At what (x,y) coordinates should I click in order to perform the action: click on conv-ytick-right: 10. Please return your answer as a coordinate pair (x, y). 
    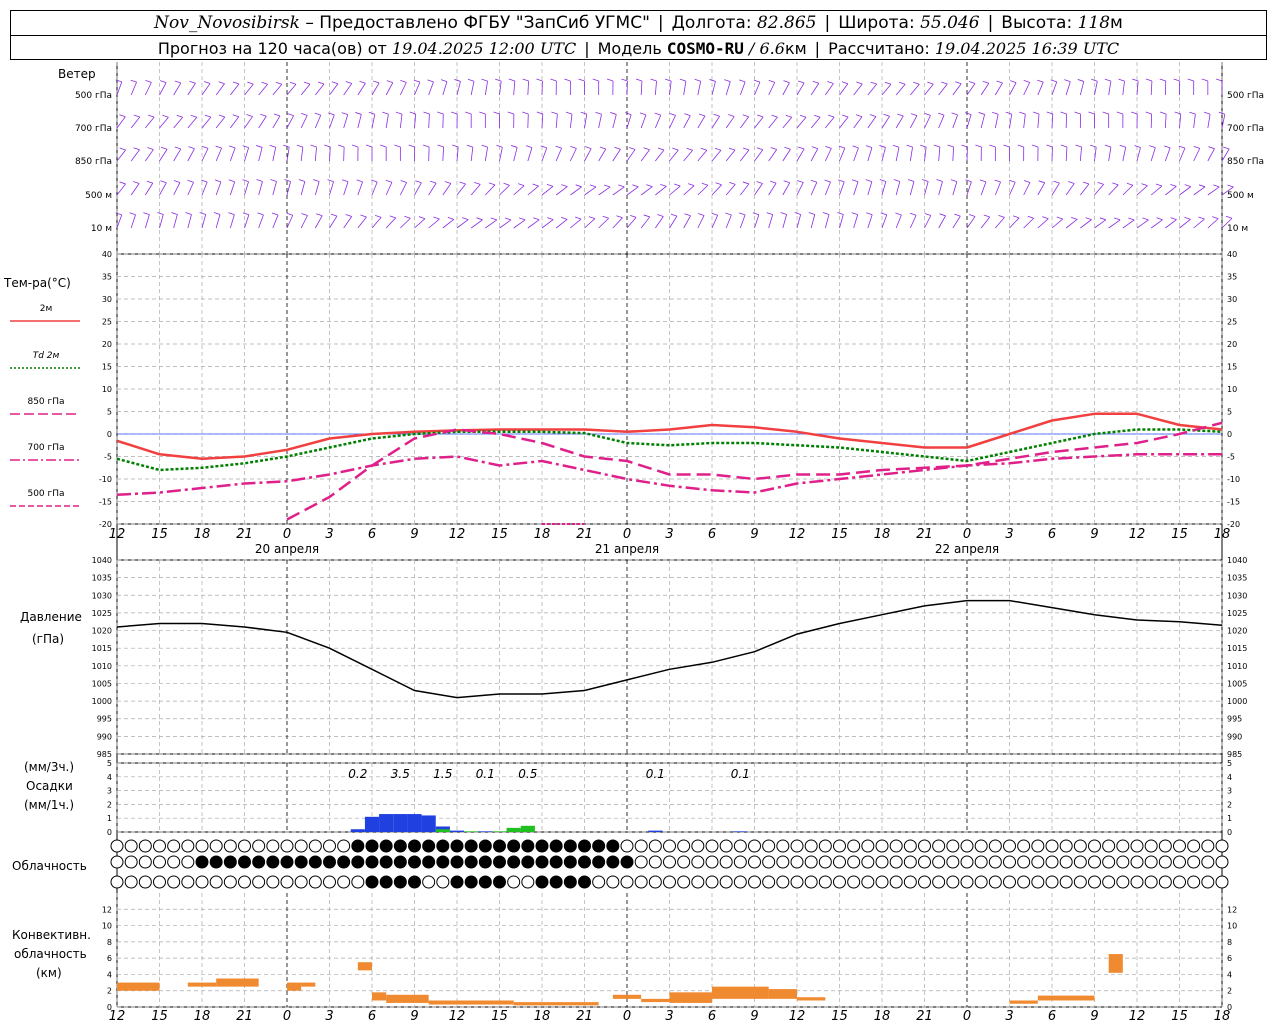
    Looking at the image, I should click on (1232, 926).